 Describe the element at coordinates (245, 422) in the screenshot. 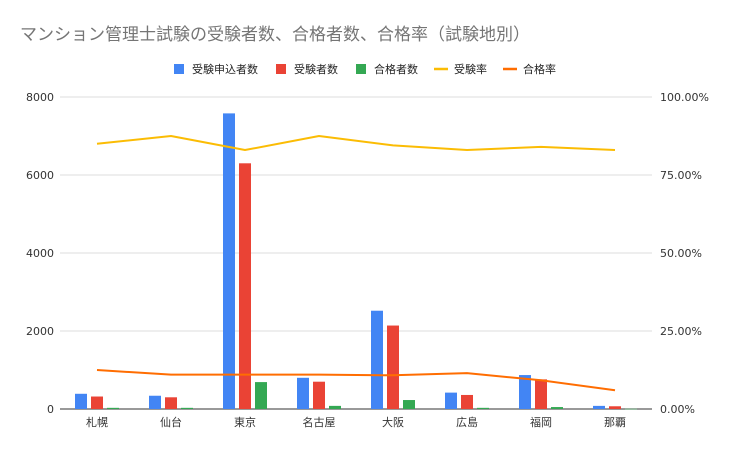

I see `category-label: 東京` at that location.